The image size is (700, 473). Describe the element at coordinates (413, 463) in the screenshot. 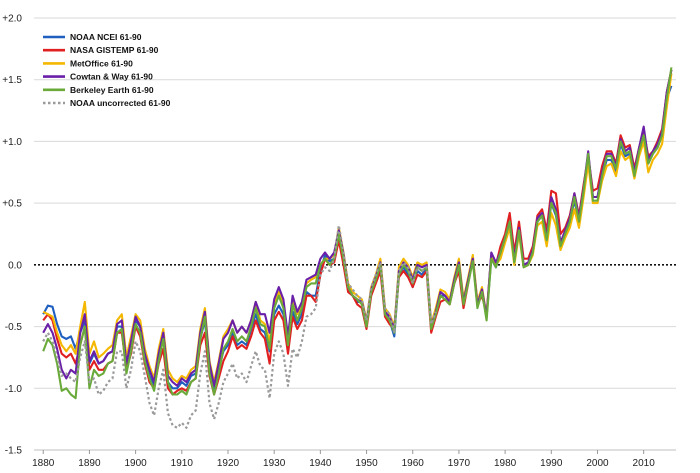

I see `x-tick-label: 1960` at that location.